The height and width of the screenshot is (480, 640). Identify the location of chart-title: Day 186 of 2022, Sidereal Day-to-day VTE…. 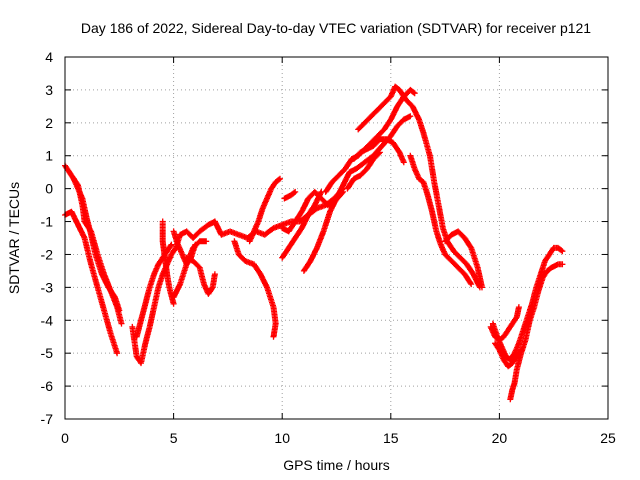
(336, 28).